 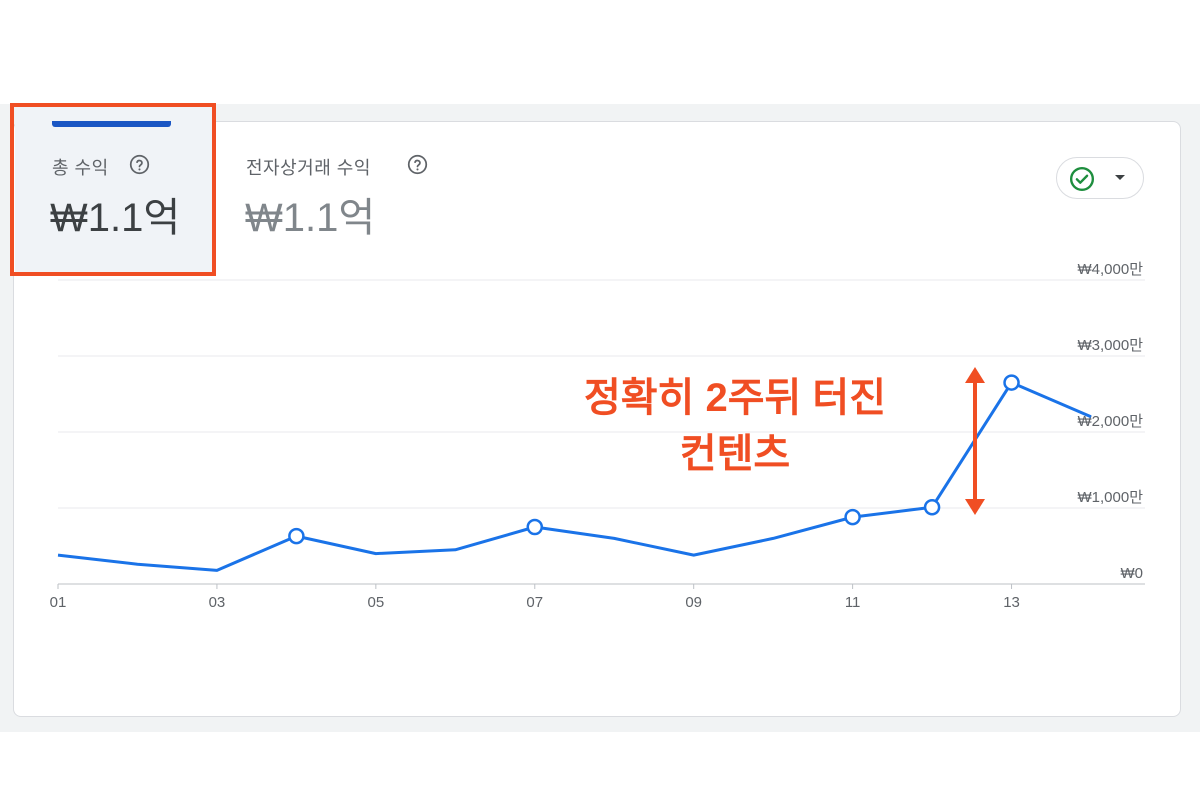 I want to click on y-tick-label: ₩0, so click(x=1132, y=573).